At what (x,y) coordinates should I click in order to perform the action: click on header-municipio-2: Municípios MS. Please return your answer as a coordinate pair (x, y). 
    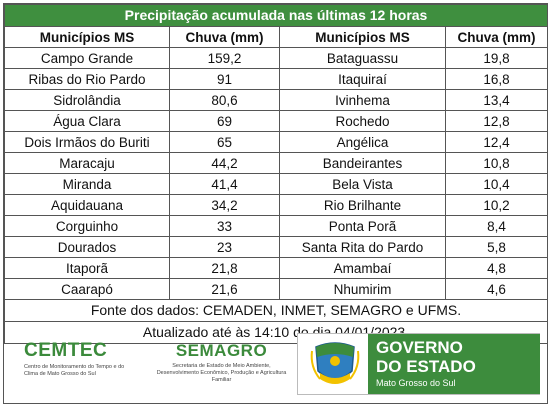
    Looking at the image, I should click on (362, 37).